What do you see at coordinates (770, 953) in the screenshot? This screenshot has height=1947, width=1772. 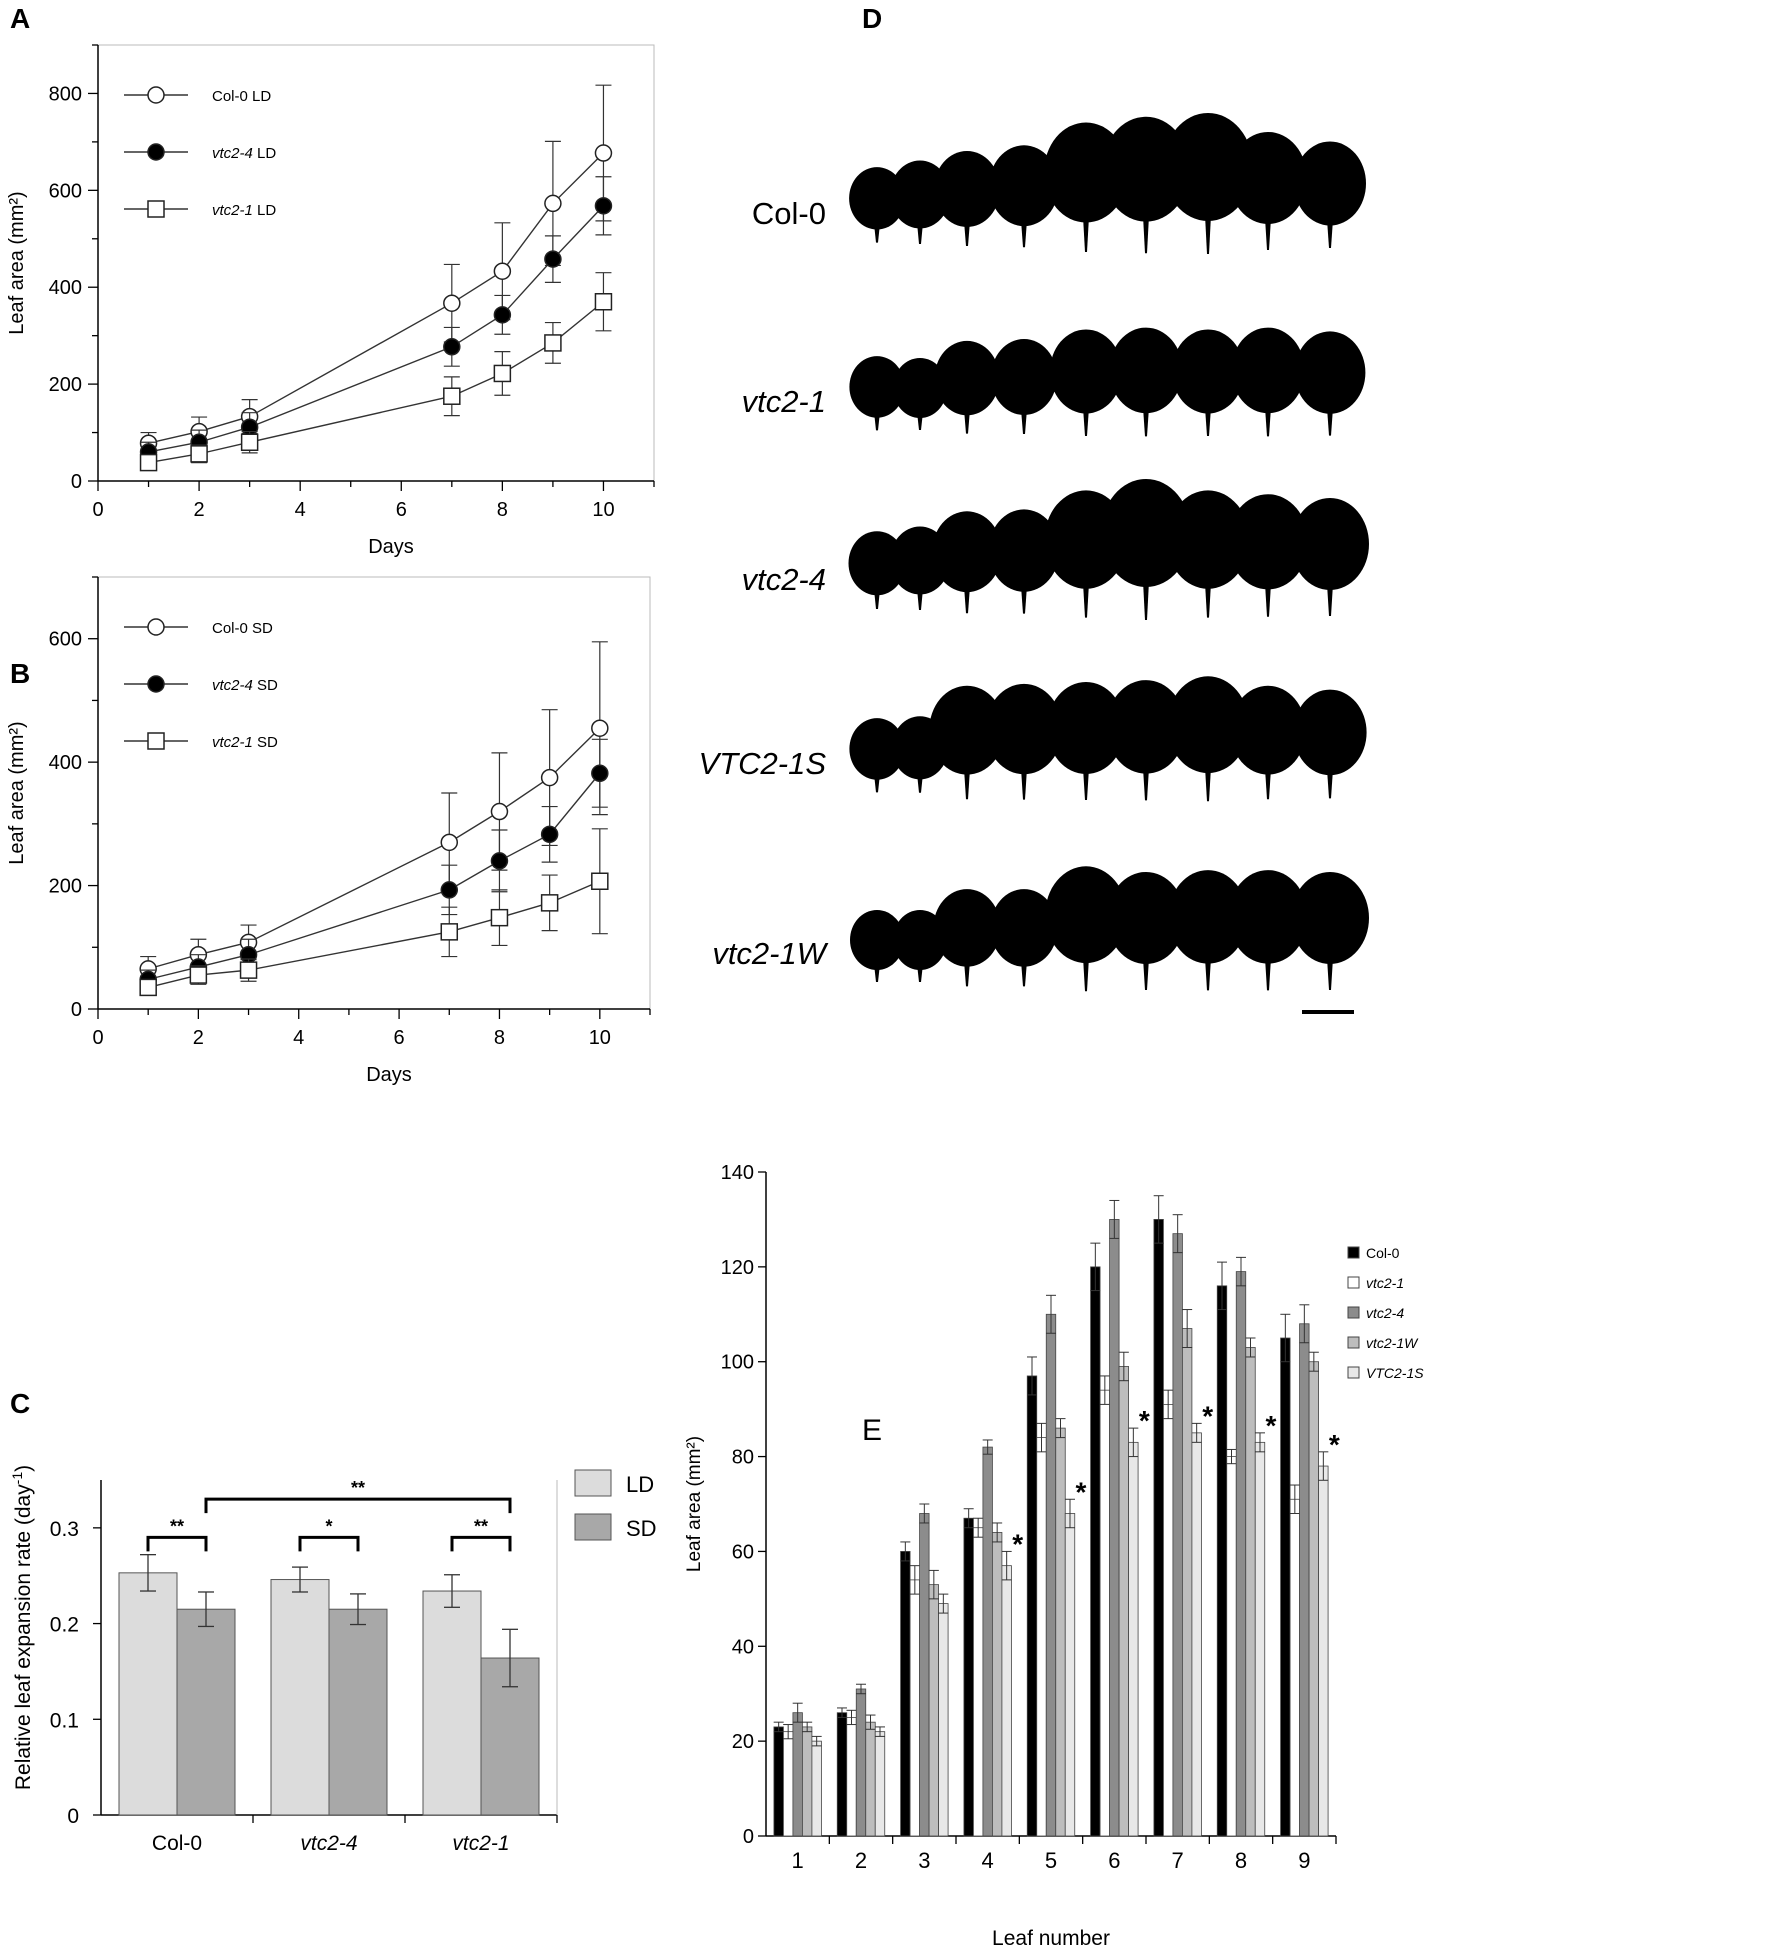 I see `leaf-row-label: vtc2-1W` at bounding box center [770, 953].